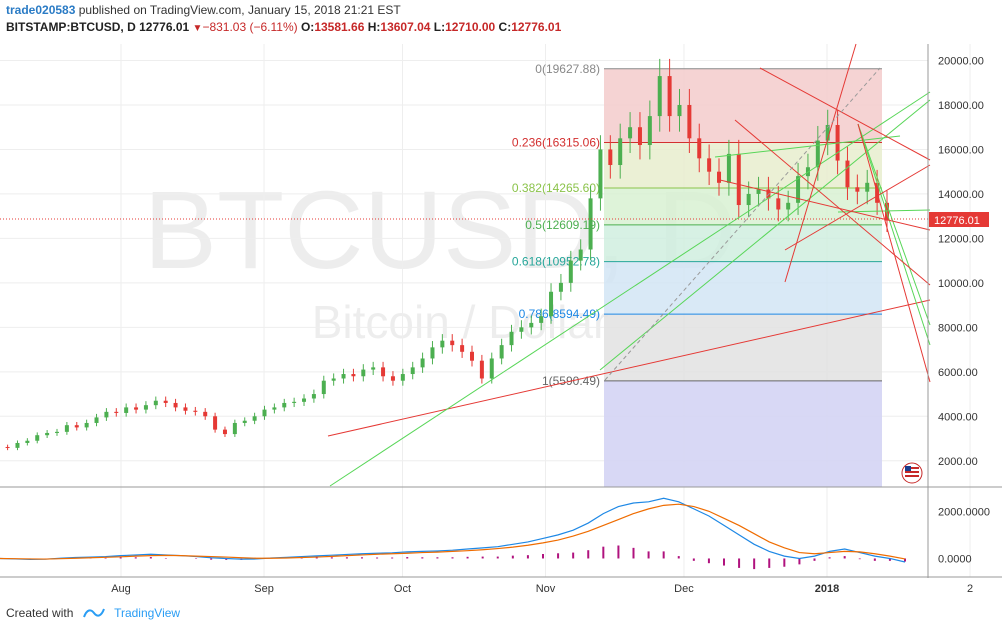  I want to click on us-flag-icon, so click(912, 473).